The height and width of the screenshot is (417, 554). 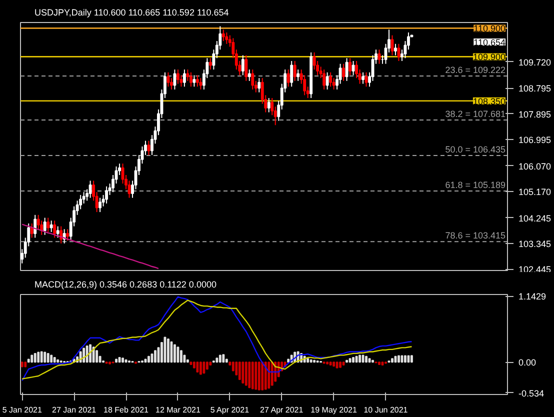 What do you see at coordinates (230, 410) in the screenshot?
I see `x-tick-label: 5 Apr 2021` at bounding box center [230, 410].